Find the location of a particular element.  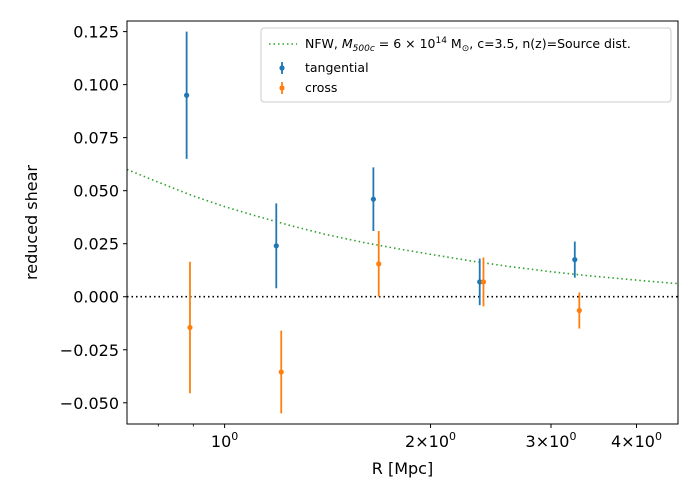

legend-box is located at coordinates (466, 65).